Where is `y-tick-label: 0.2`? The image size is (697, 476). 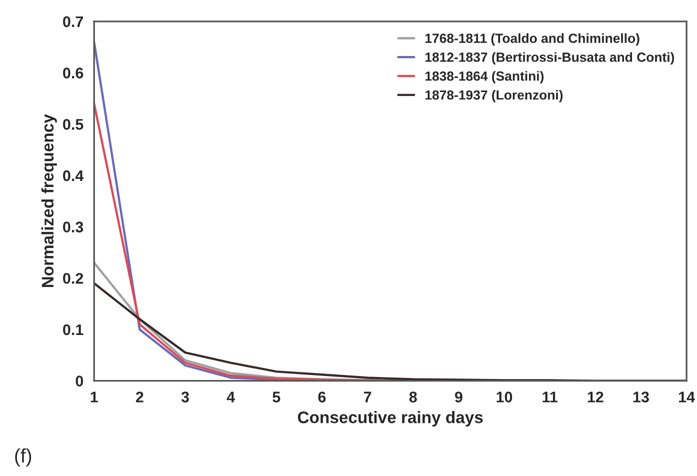
y-tick-label: 0.2 is located at coordinates (73, 278).